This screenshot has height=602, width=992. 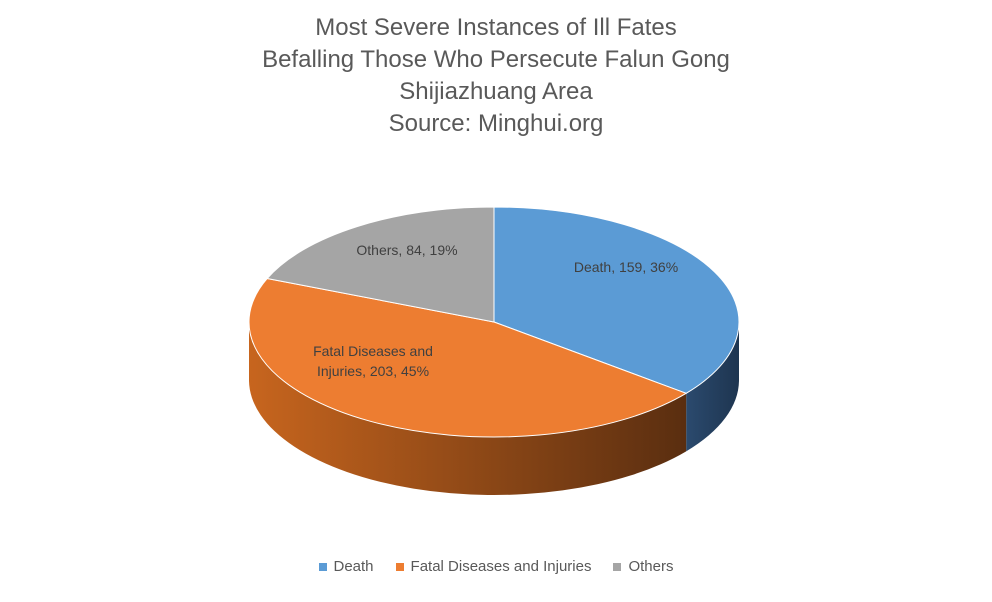 What do you see at coordinates (373, 371) in the screenshot?
I see `data-label-fatal-diseases-line-2: Injuries, 203, 45%` at bounding box center [373, 371].